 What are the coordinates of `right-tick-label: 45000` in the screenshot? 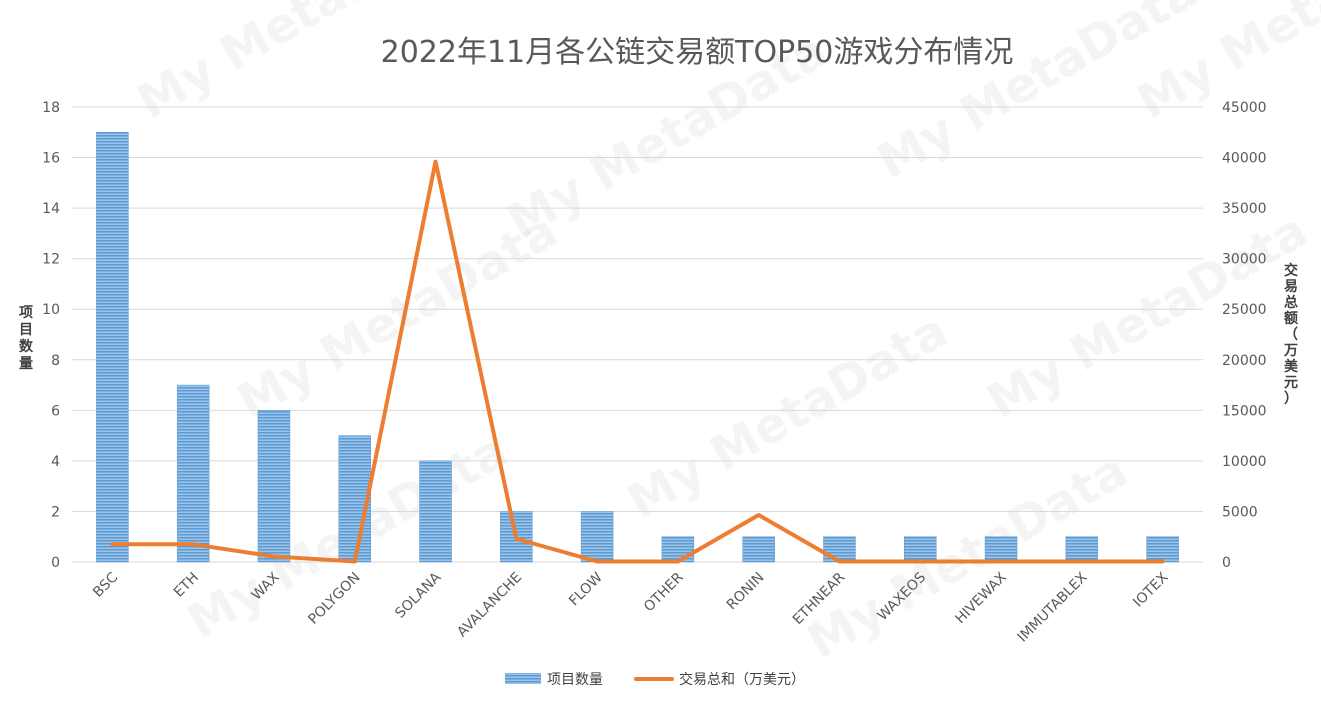 It's located at (1244, 108).